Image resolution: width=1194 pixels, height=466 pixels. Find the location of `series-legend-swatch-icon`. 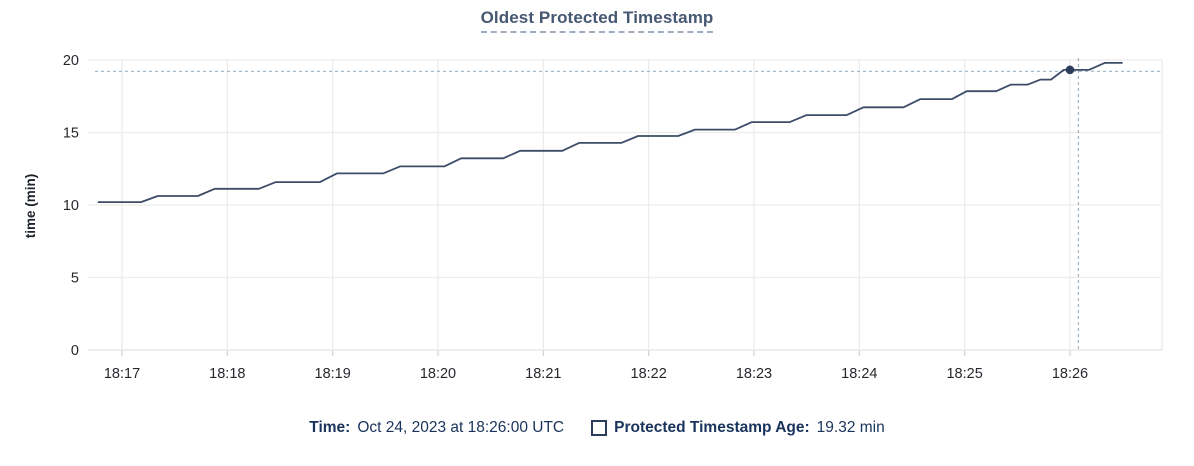

series-legend-swatch-icon is located at coordinates (599, 428).